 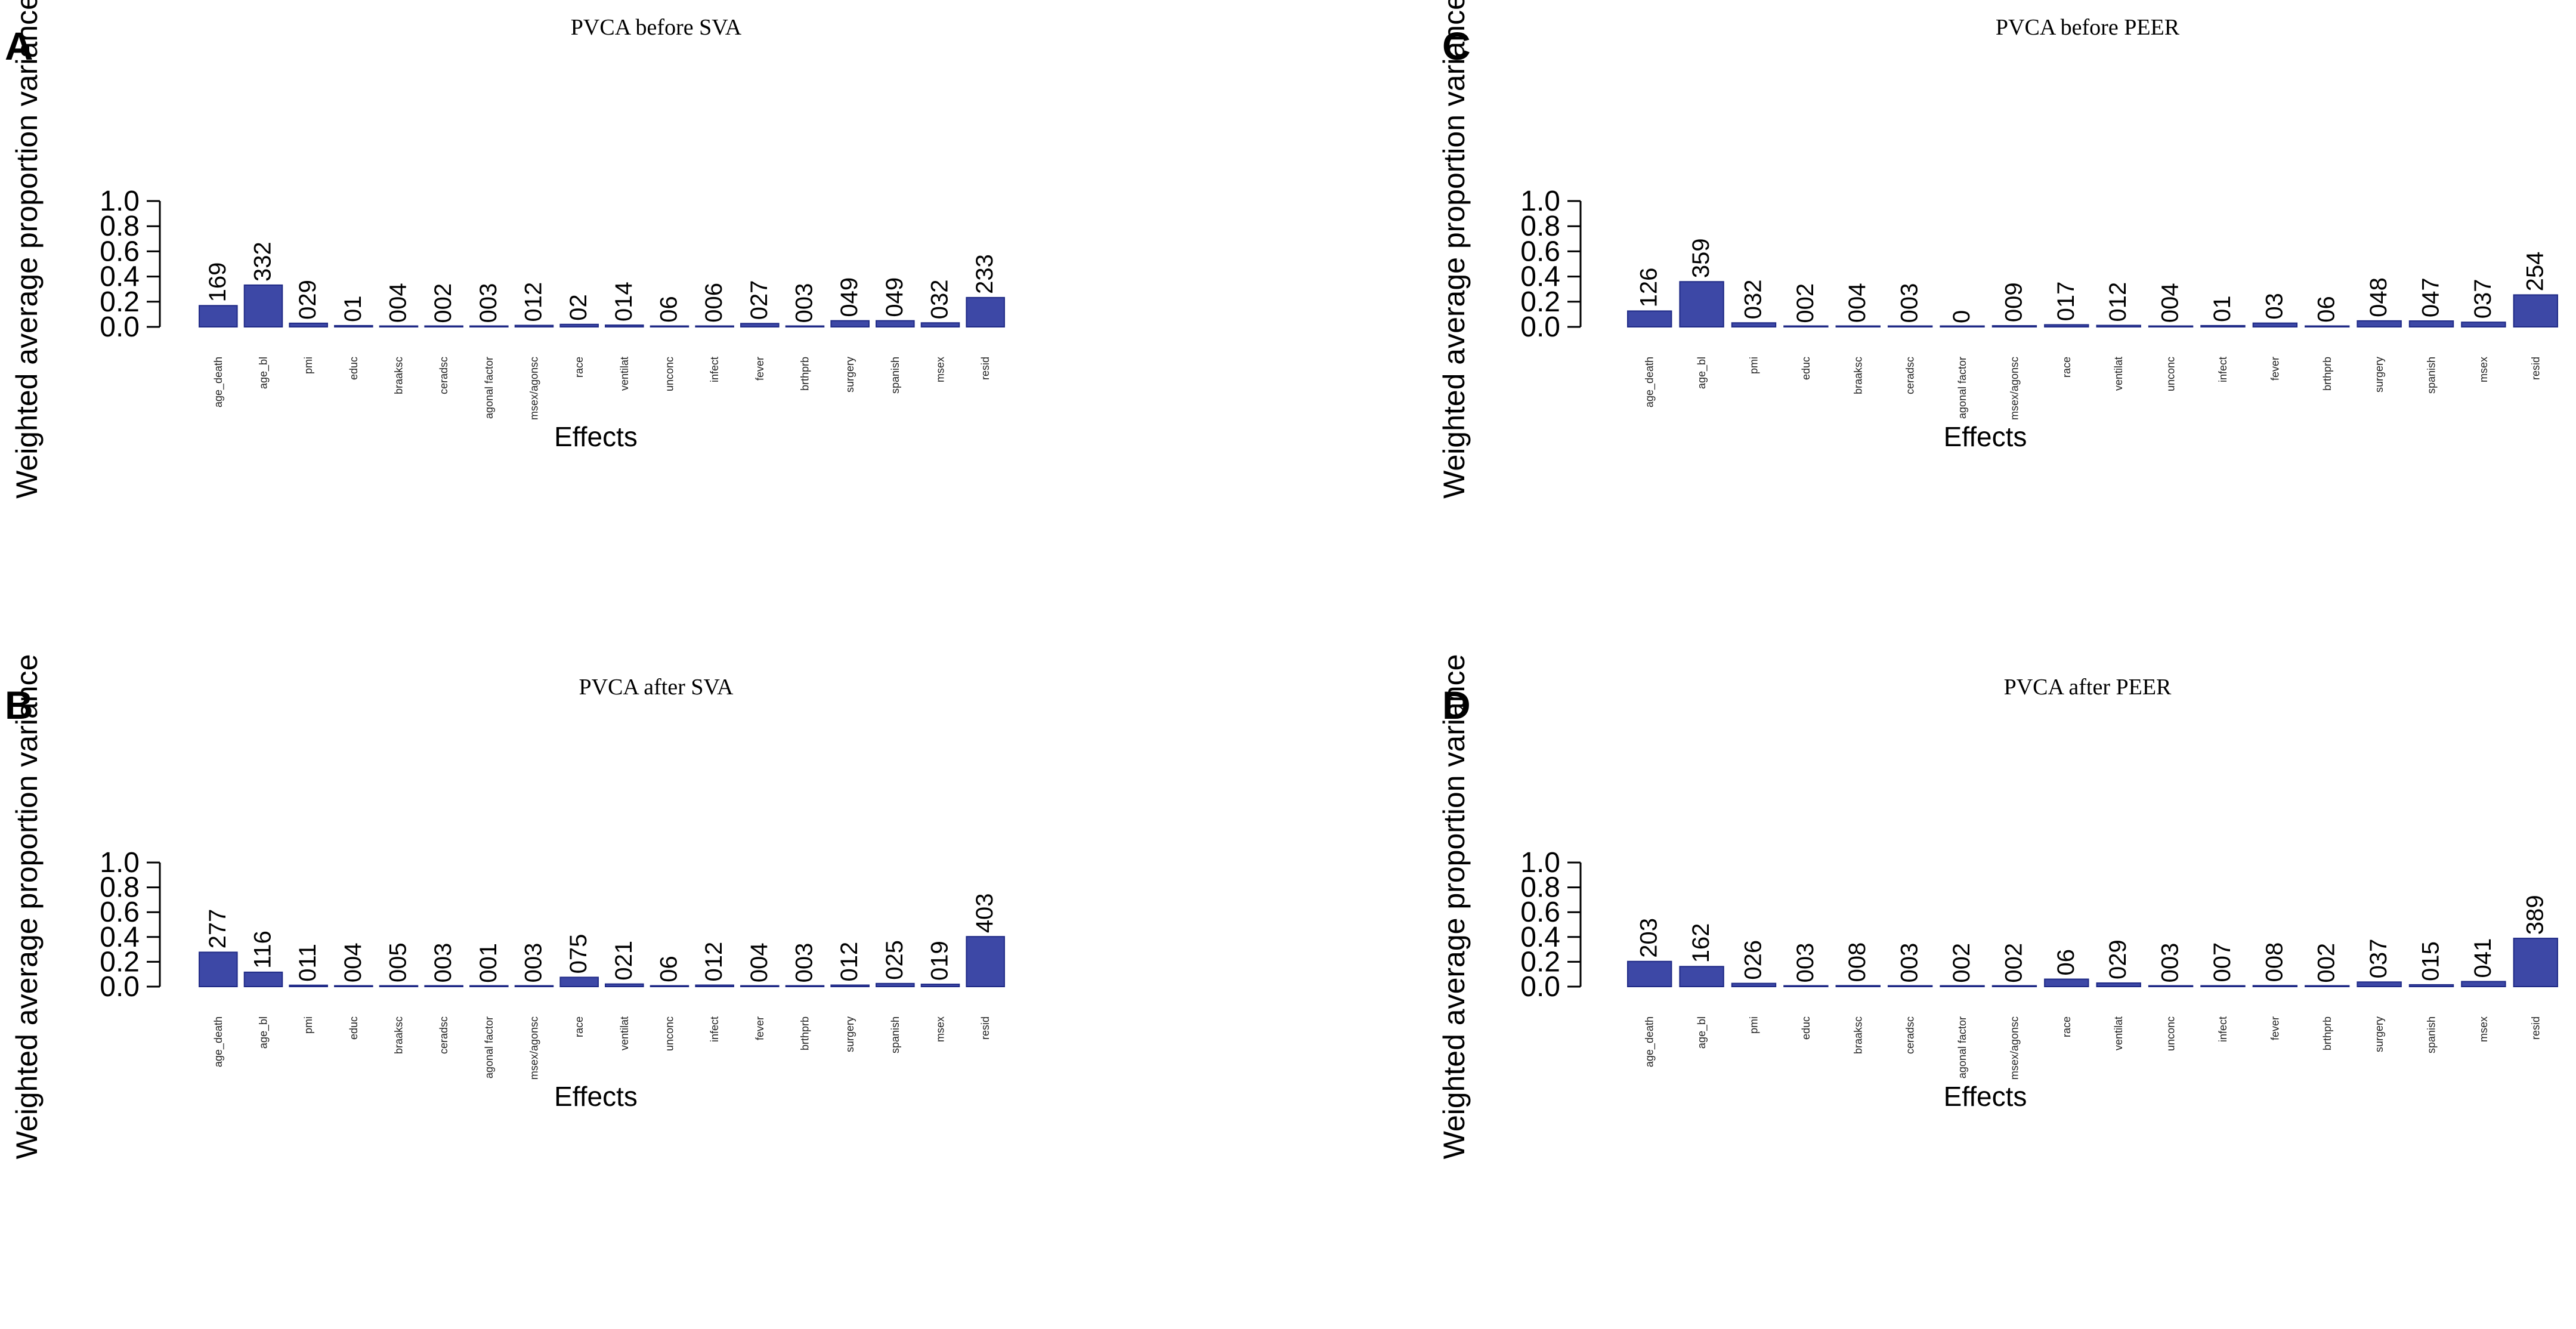 I want to click on panel-letter: B, so click(x=19, y=705).